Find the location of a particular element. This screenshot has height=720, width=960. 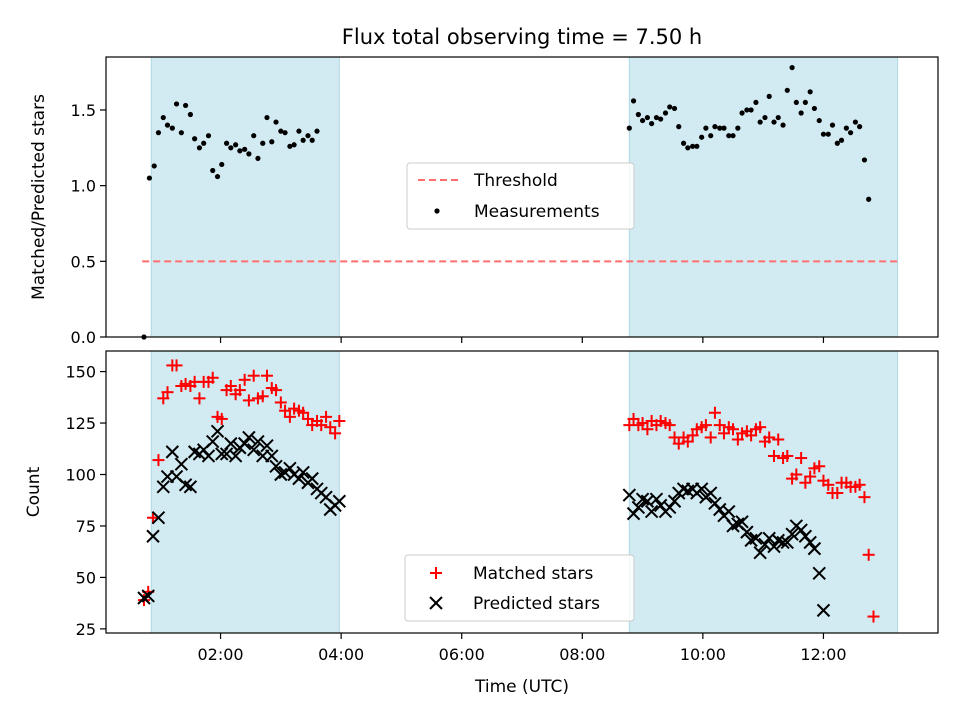

top-y-tick-label: 1.5 is located at coordinates (83, 110).